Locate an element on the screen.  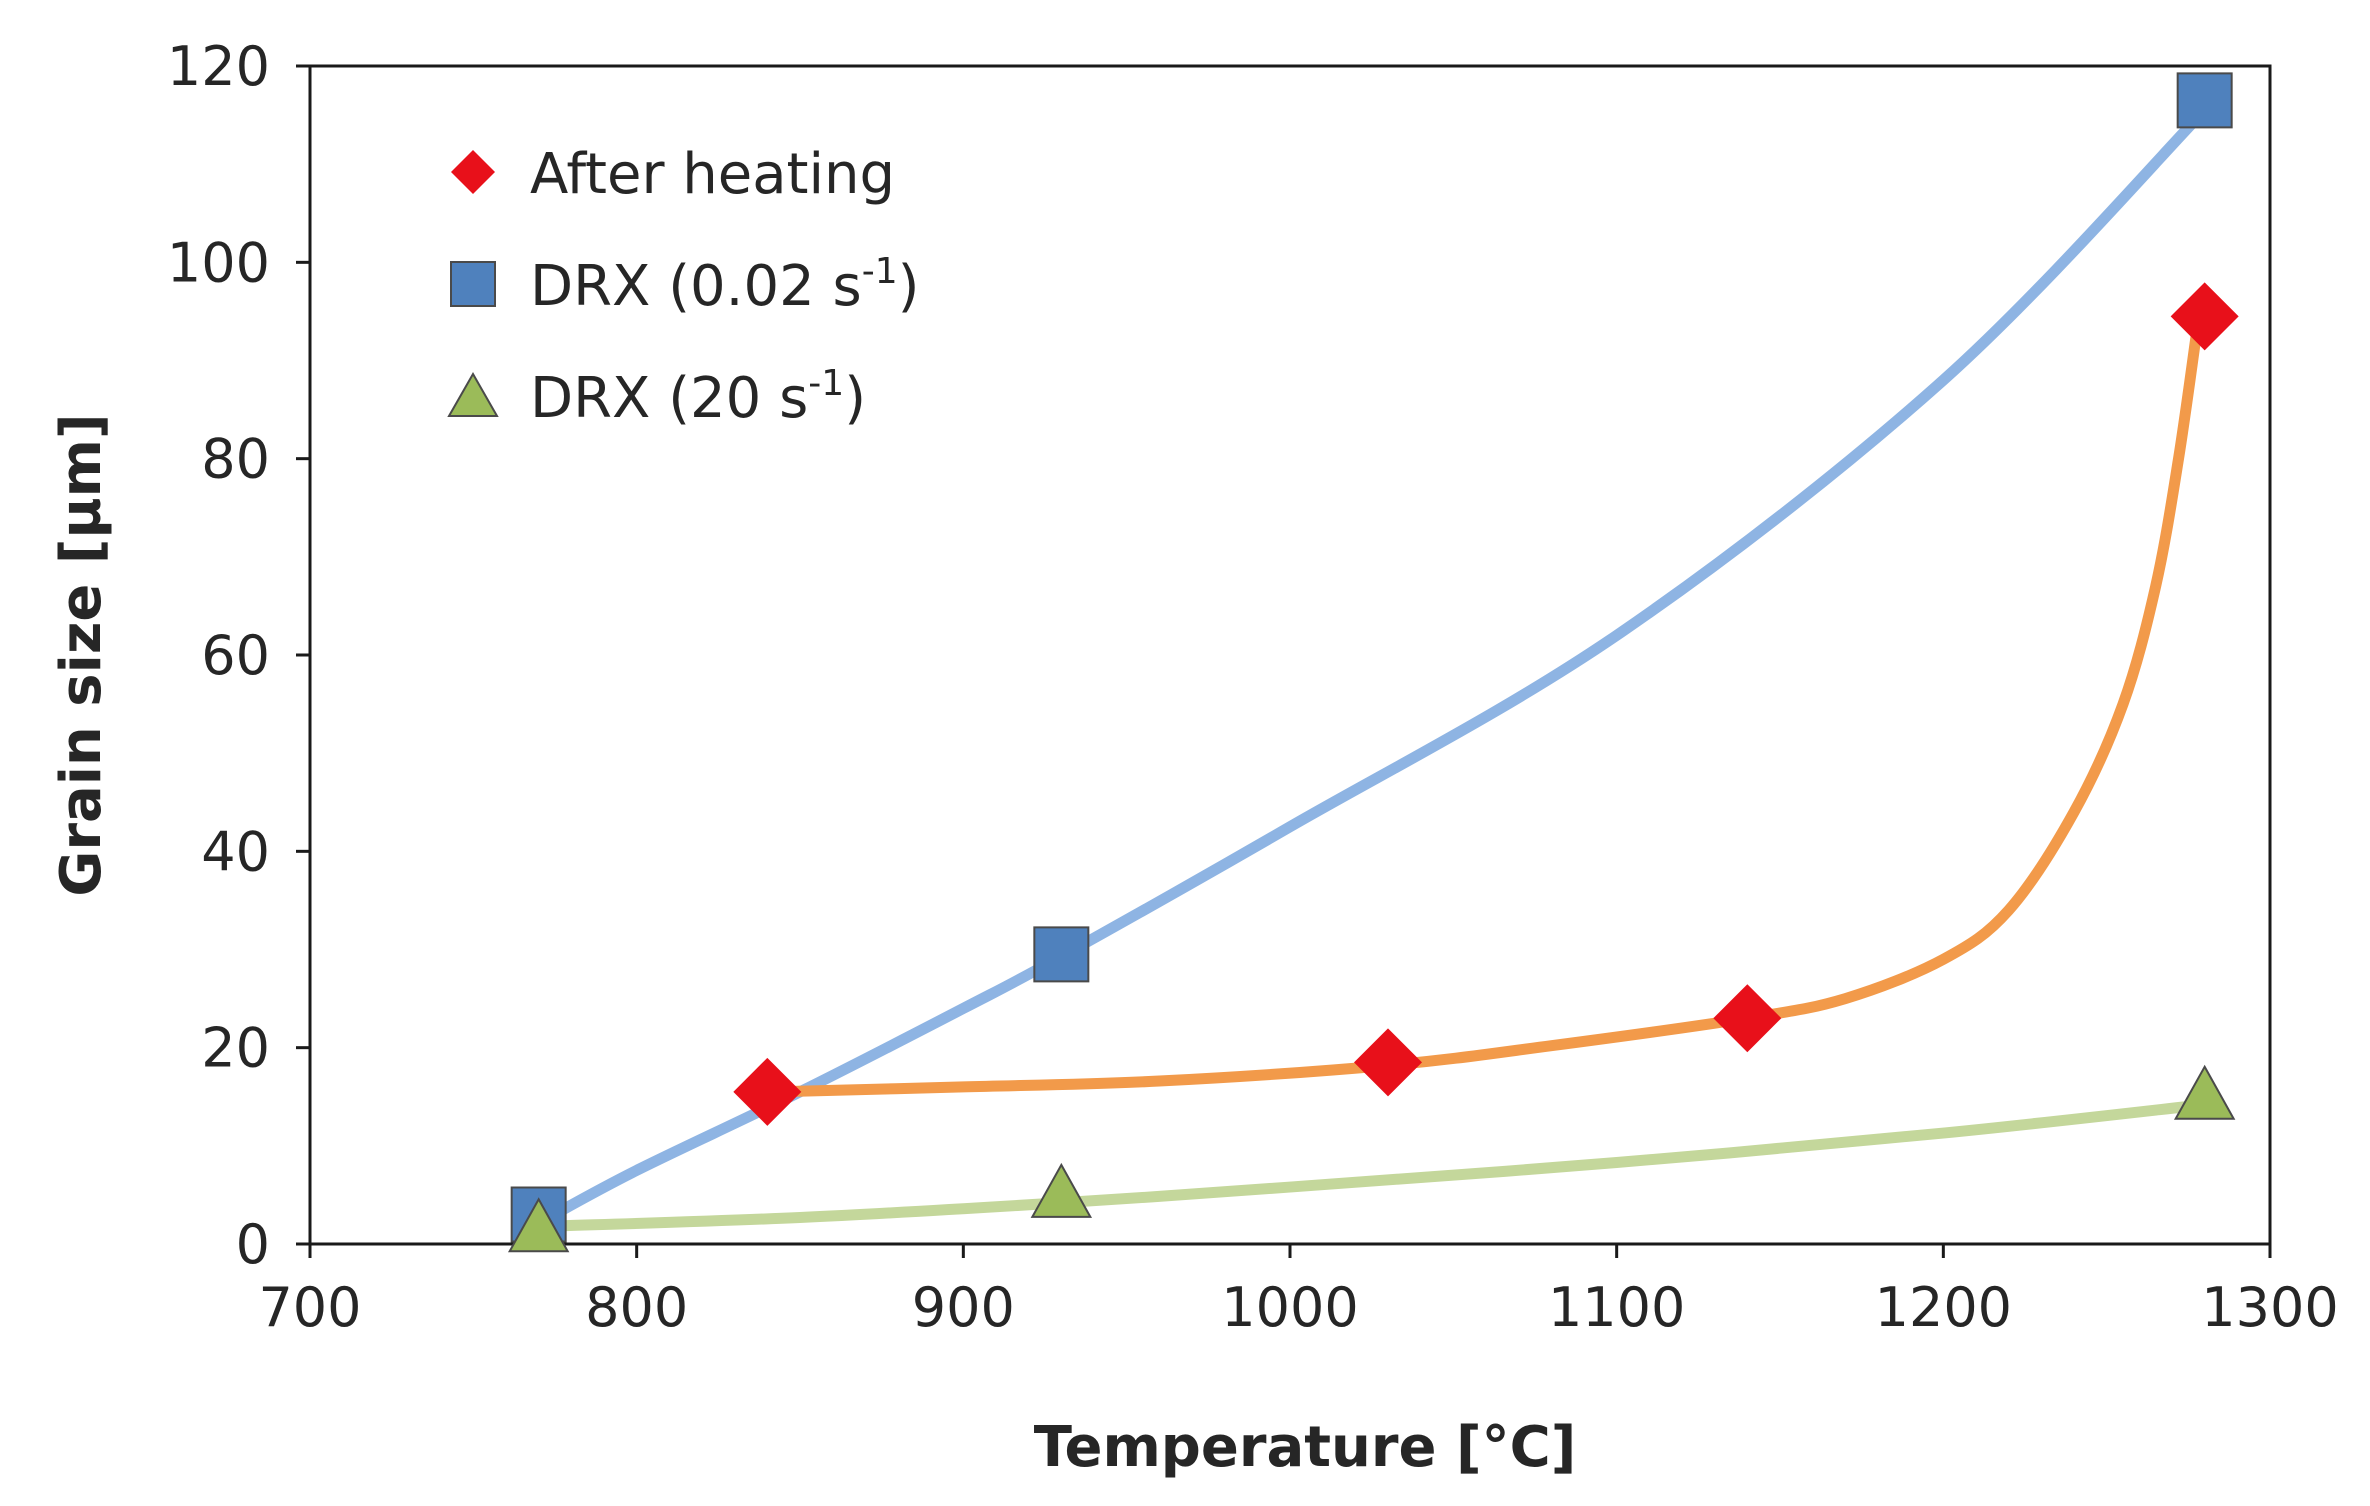
x-tick-label: 700 is located at coordinates (309, 1307).